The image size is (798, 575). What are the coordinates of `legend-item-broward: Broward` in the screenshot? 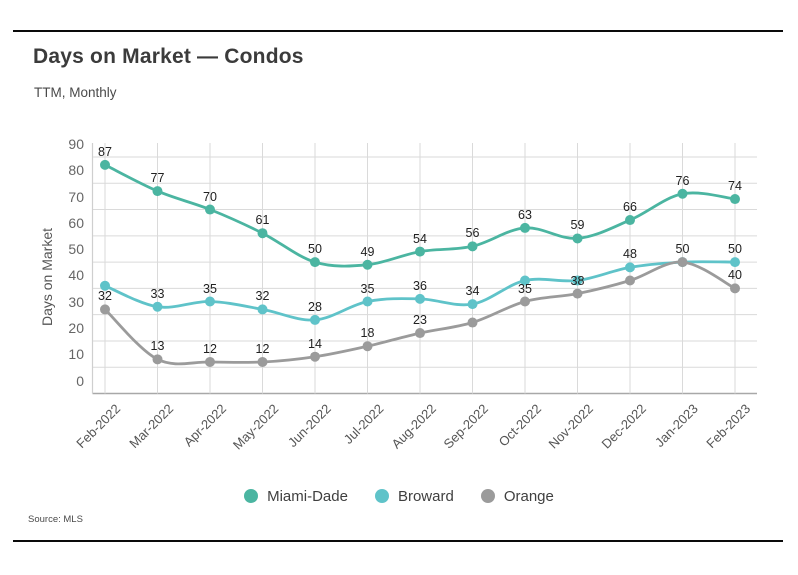 It's located at (414, 496).